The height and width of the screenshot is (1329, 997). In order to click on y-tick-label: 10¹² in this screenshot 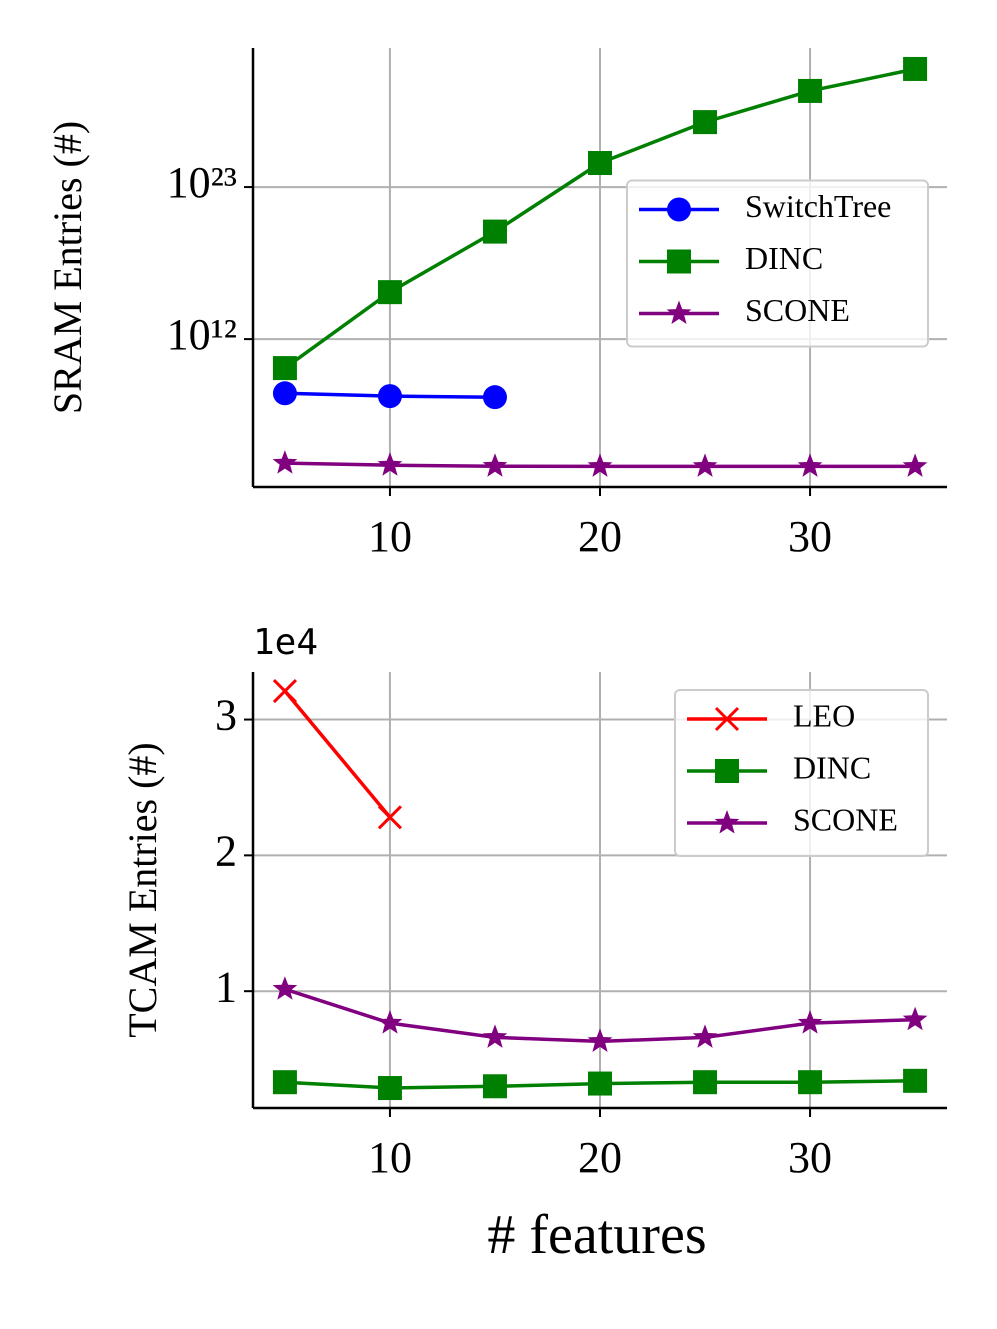, I will do `click(202, 334)`.